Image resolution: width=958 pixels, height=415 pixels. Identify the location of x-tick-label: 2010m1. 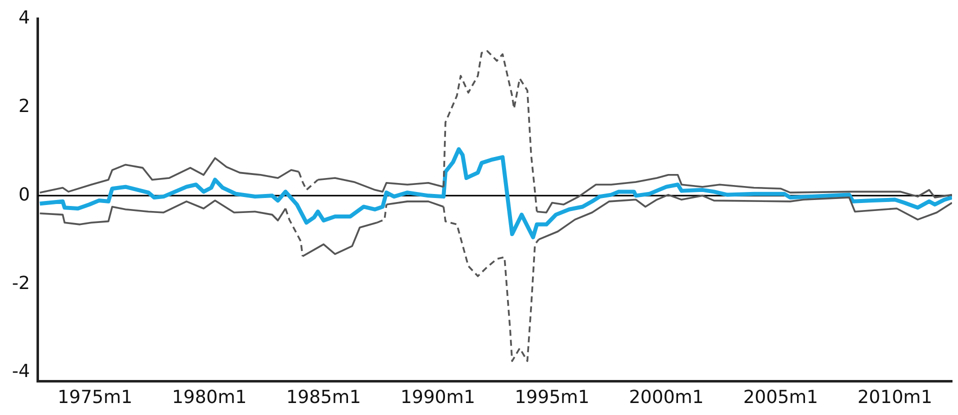
(894, 397).